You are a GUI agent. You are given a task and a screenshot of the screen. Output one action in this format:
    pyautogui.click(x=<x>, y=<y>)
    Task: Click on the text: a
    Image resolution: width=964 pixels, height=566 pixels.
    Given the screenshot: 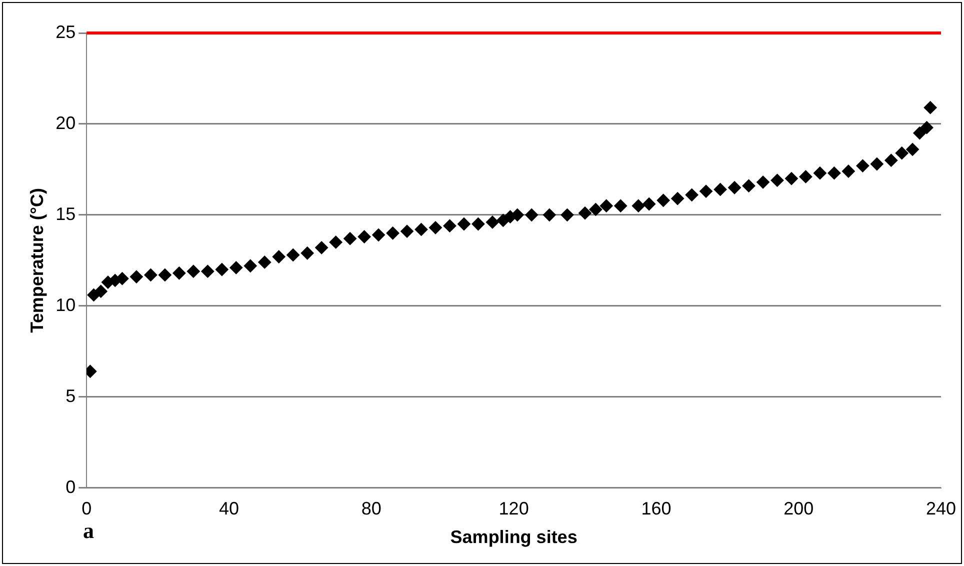 What is the action you would take?
    pyautogui.click(x=88, y=531)
    